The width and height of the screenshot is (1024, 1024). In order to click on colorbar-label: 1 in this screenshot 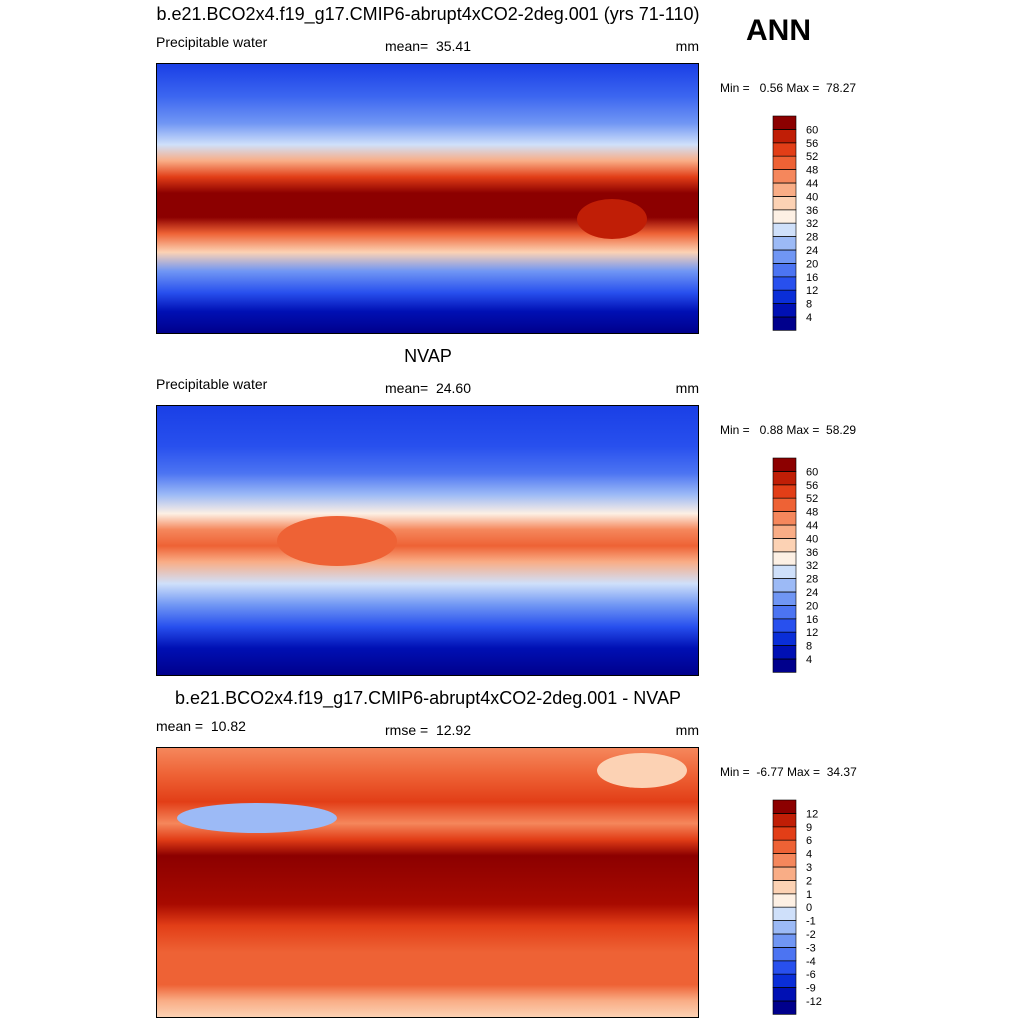, I will do `click(809, 895)`.